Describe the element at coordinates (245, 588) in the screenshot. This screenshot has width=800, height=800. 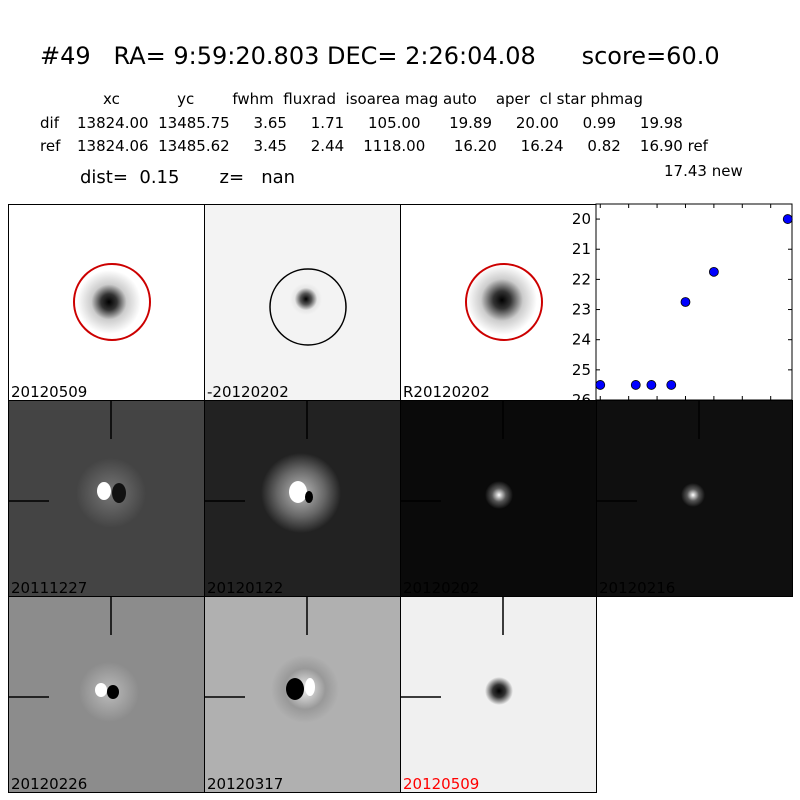
I see `cutout-label: 20120122` at that location.